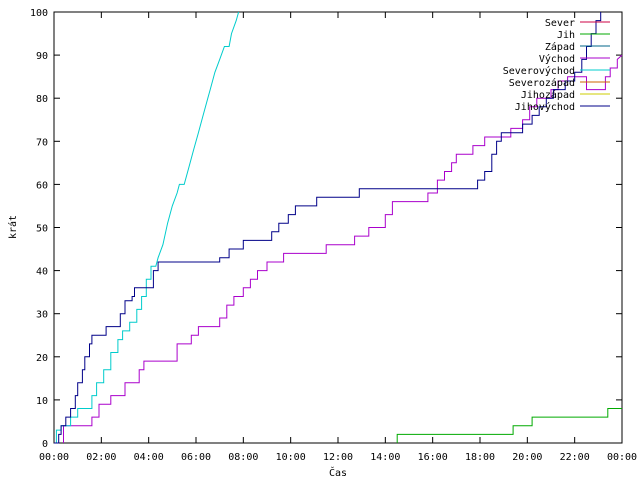  What do you see at coordinates (560, 47) in the screenshot?
I see `legend-label-2: Západ` at bounding box center [560, 47].